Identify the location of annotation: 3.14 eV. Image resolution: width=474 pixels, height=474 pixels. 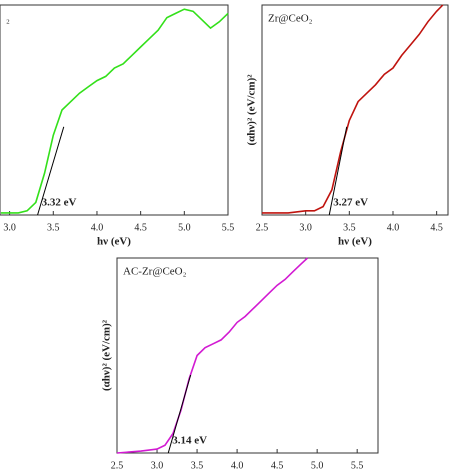
(189, 441).